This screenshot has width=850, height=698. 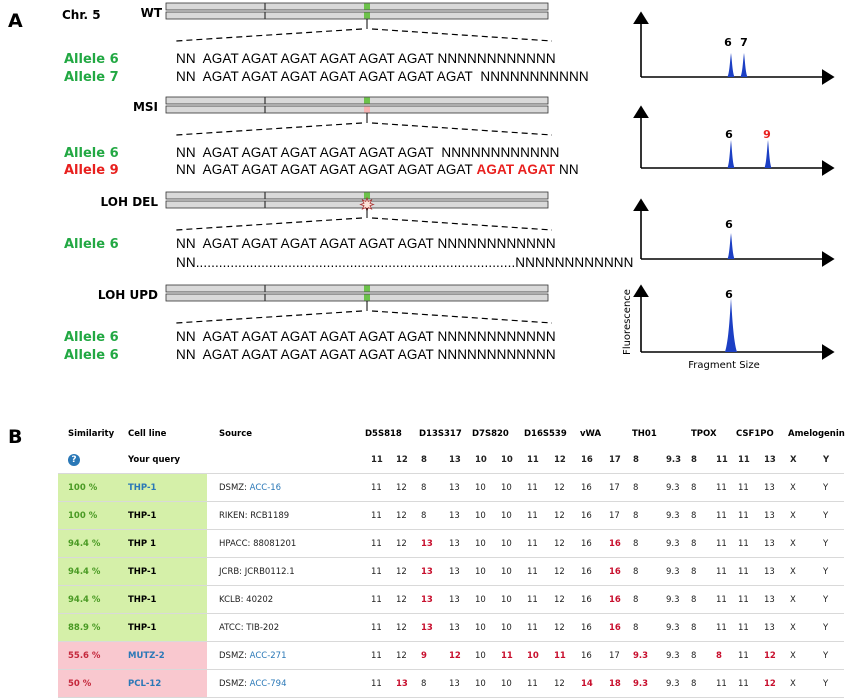 I want to click on help-button: ?, so click(x=74, y=460).